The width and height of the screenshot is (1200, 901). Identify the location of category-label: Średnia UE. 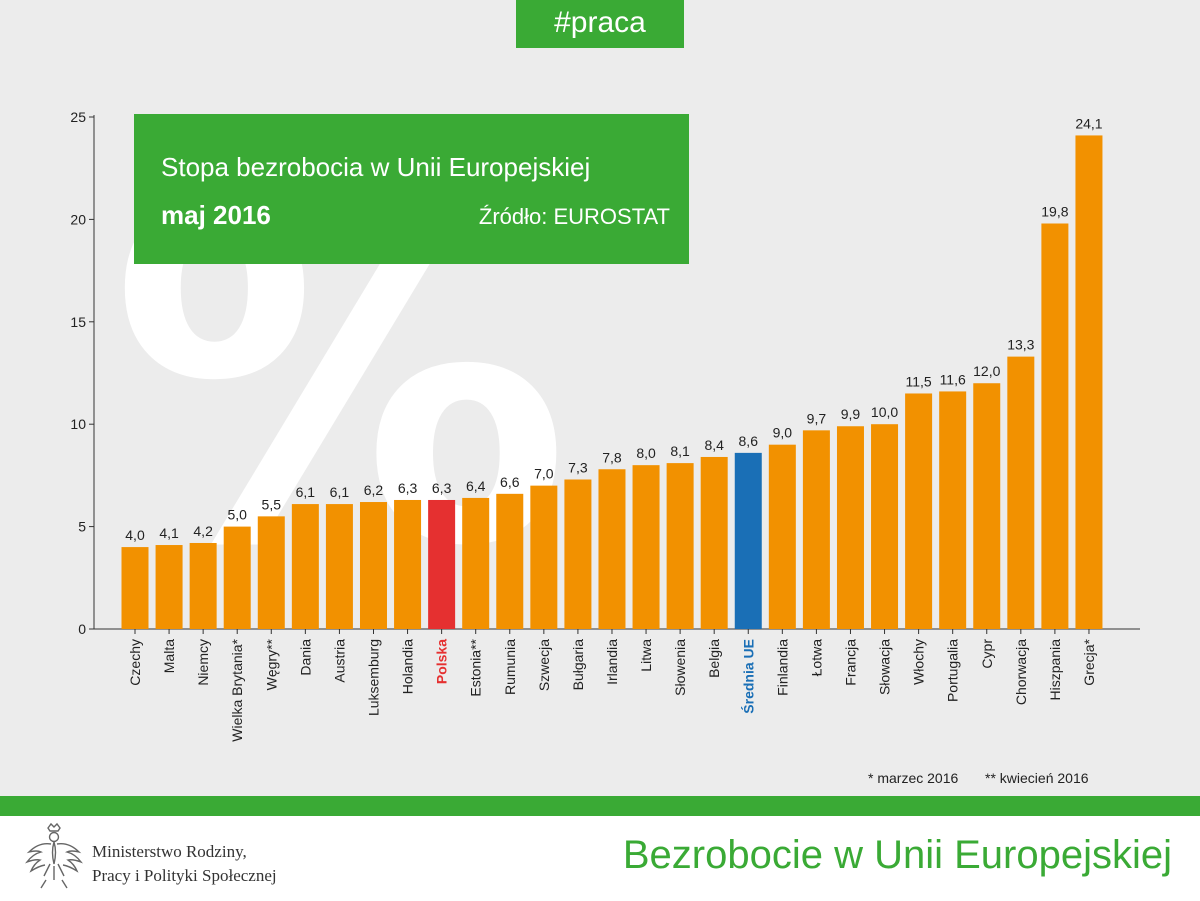
(747, 676).